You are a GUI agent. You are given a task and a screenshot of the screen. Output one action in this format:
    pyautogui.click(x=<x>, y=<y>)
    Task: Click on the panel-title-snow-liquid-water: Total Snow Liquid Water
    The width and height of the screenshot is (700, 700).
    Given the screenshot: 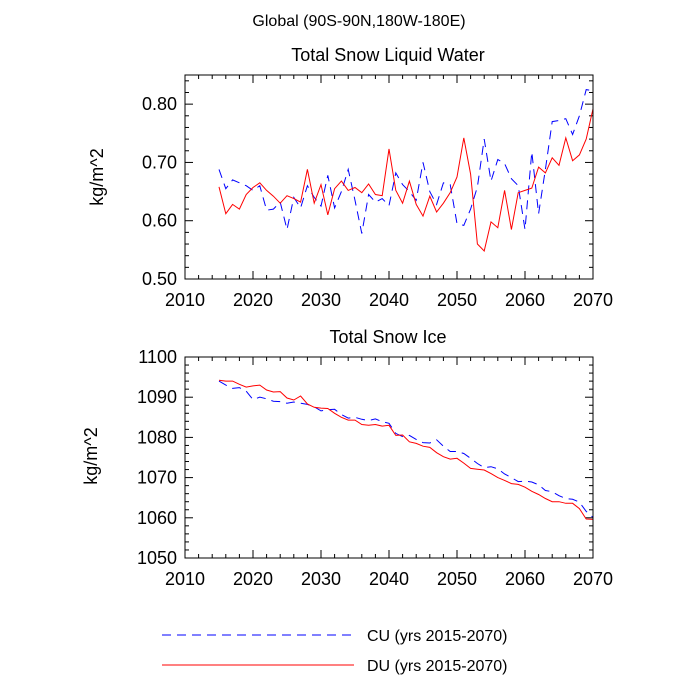 What is the action you would take?
    pyautogui.click(x=387, y=55)
    